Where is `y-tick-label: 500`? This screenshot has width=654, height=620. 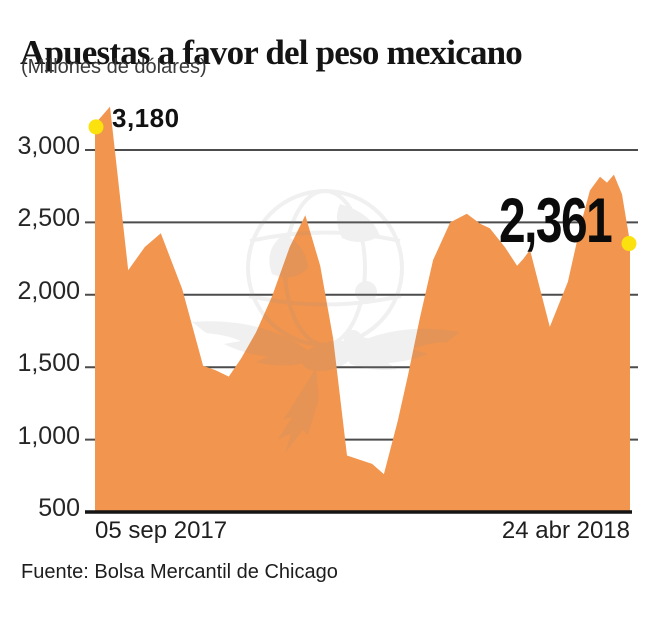
y-tick-label: 500 is located at coordinates (59, 508).